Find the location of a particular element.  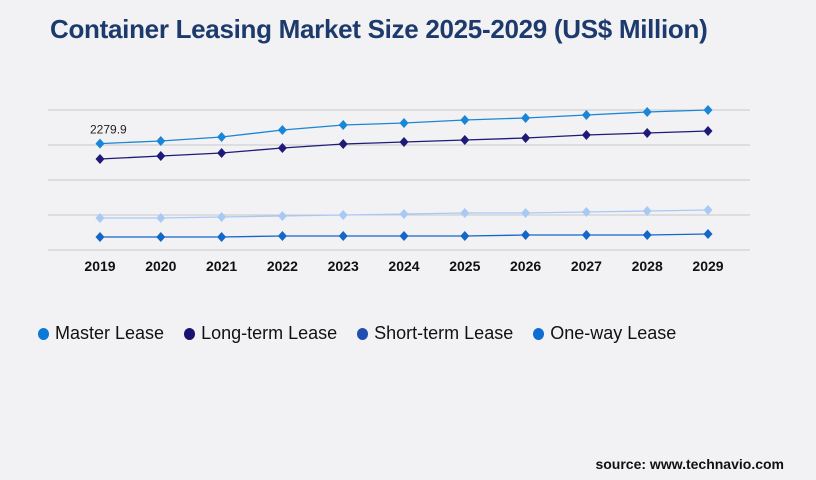

legend-label: Master Lease is located at coordinates (110, 333).